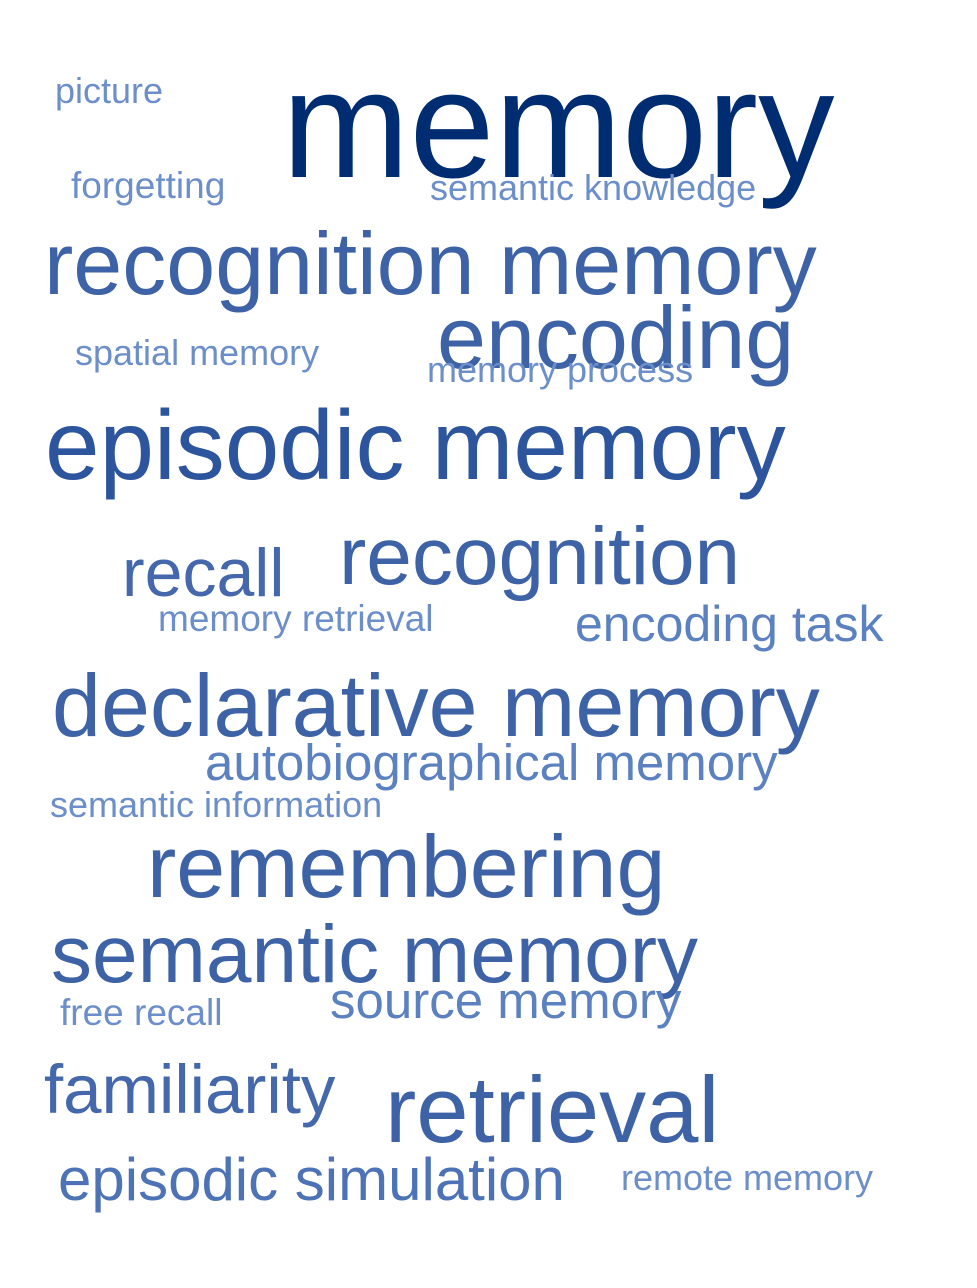  Describe the element at coordinates (141, 1012) in the screenshot. I see `word-free-recall: free recall` at that location.